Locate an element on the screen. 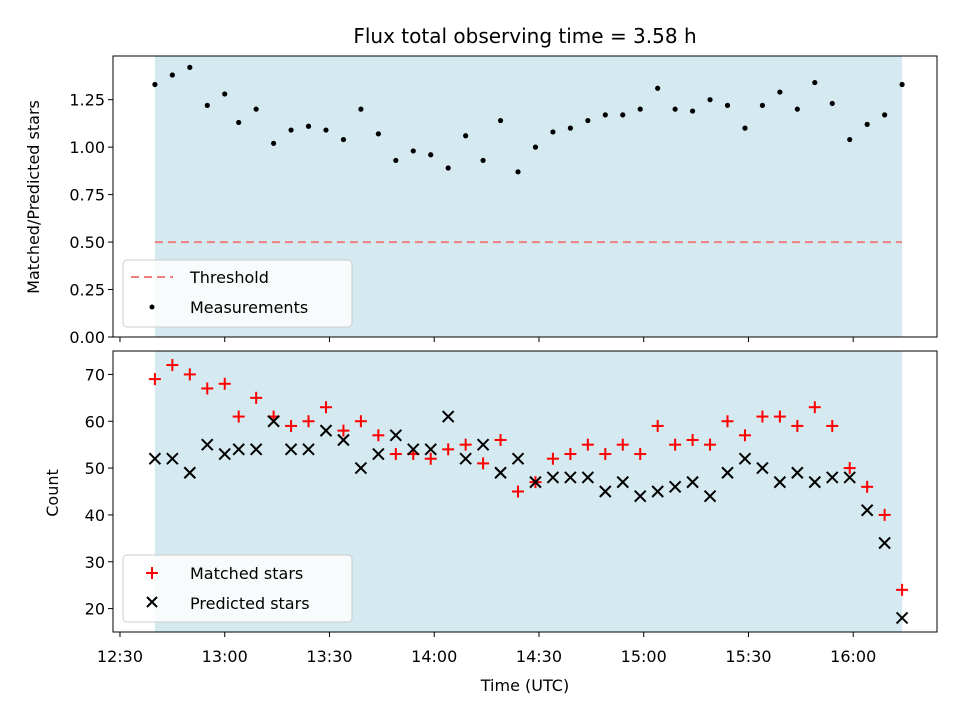  y-axis-label: Matched/Predicted stars is located at coordinates (33, 197).